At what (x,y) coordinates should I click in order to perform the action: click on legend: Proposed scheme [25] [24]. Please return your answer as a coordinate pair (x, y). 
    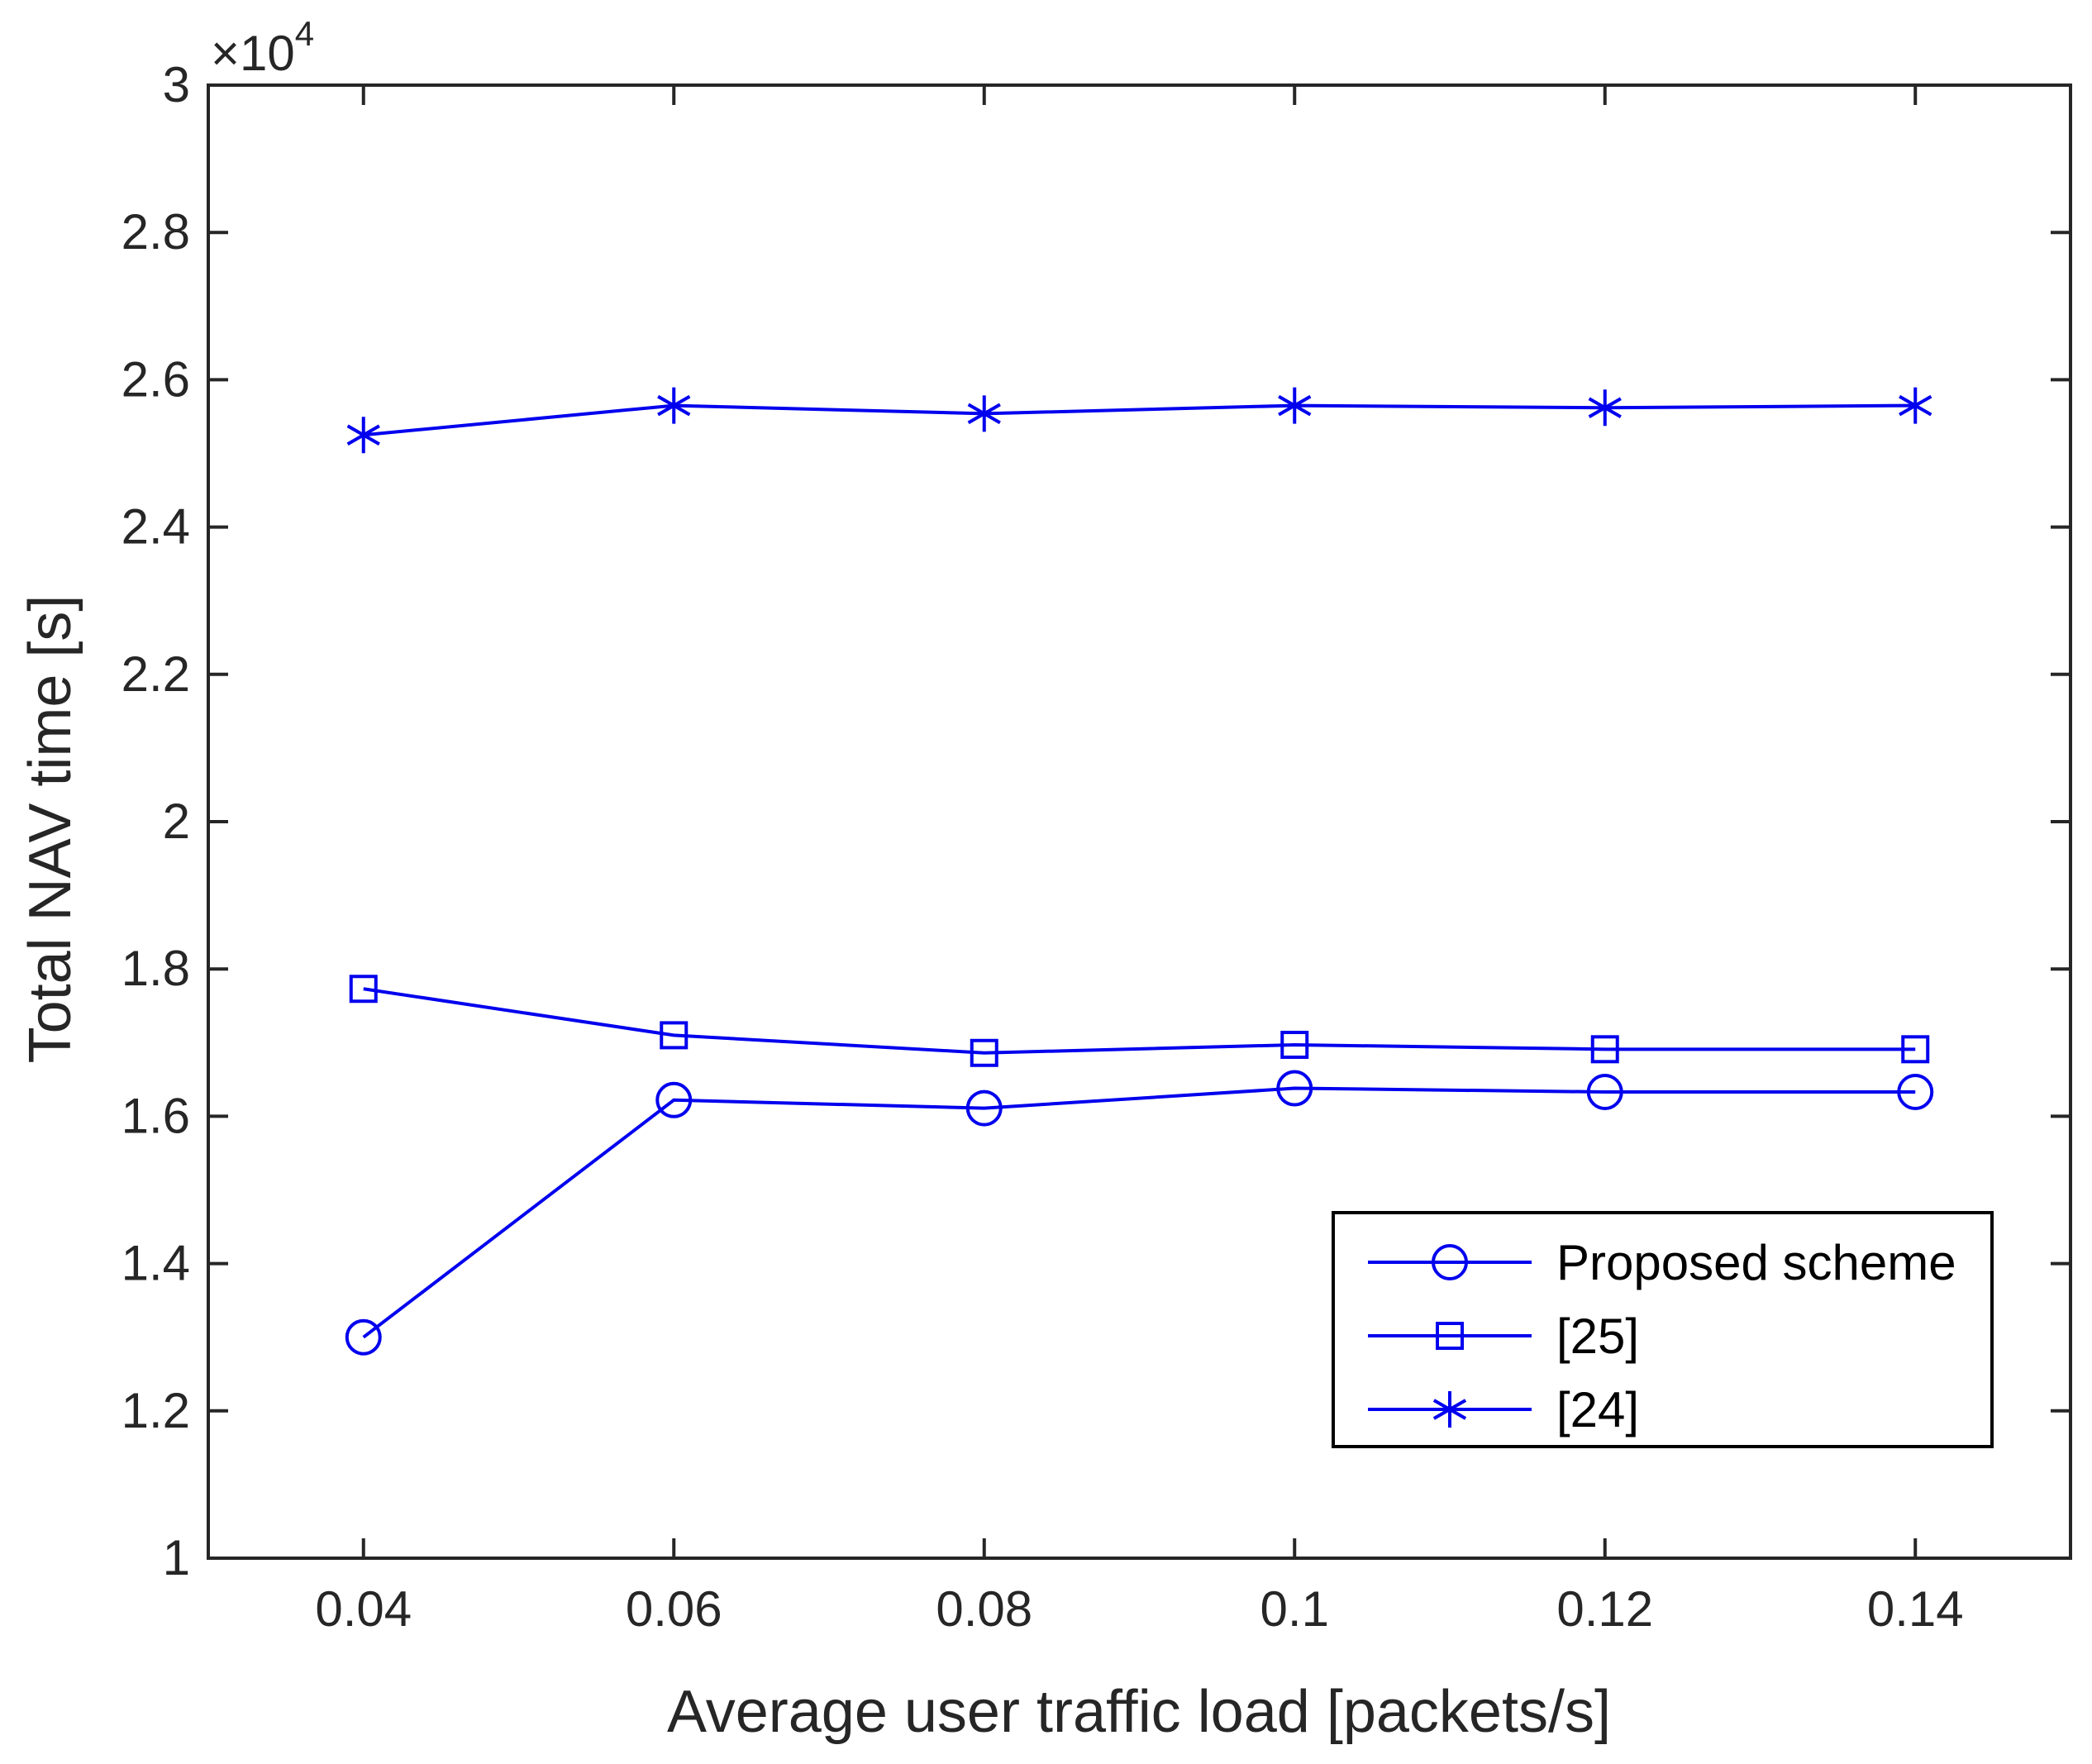
    Looking at the image, I should click on (1663, 1329).